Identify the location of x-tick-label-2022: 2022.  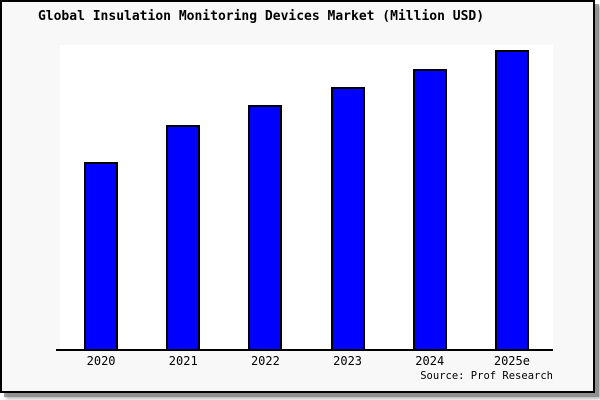
(265, 361).